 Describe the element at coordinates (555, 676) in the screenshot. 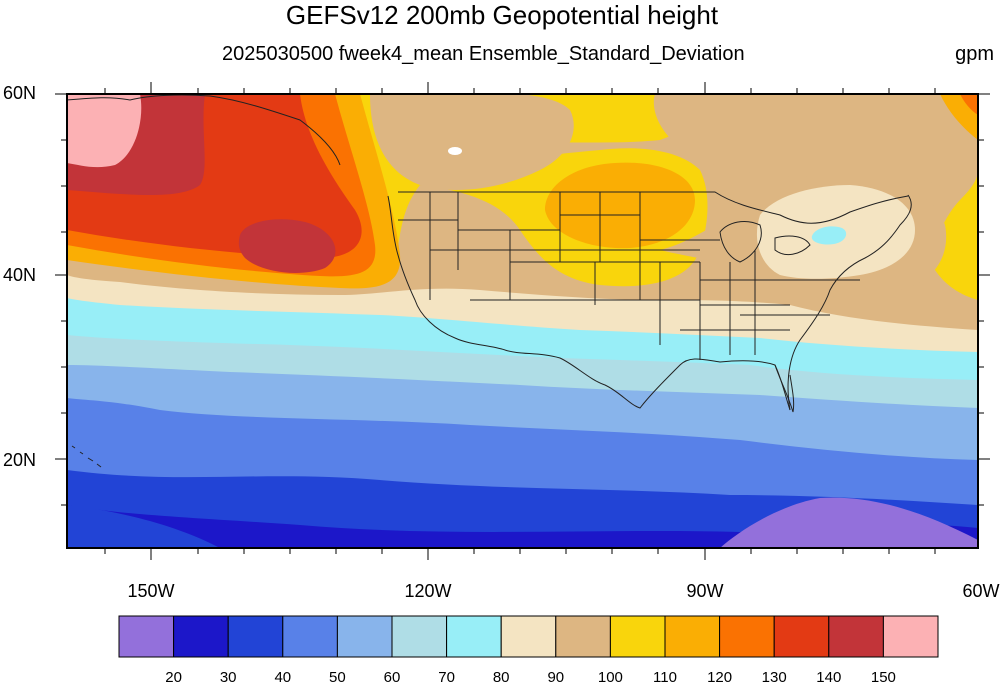

I see `colorbar-label: 90` at that location.